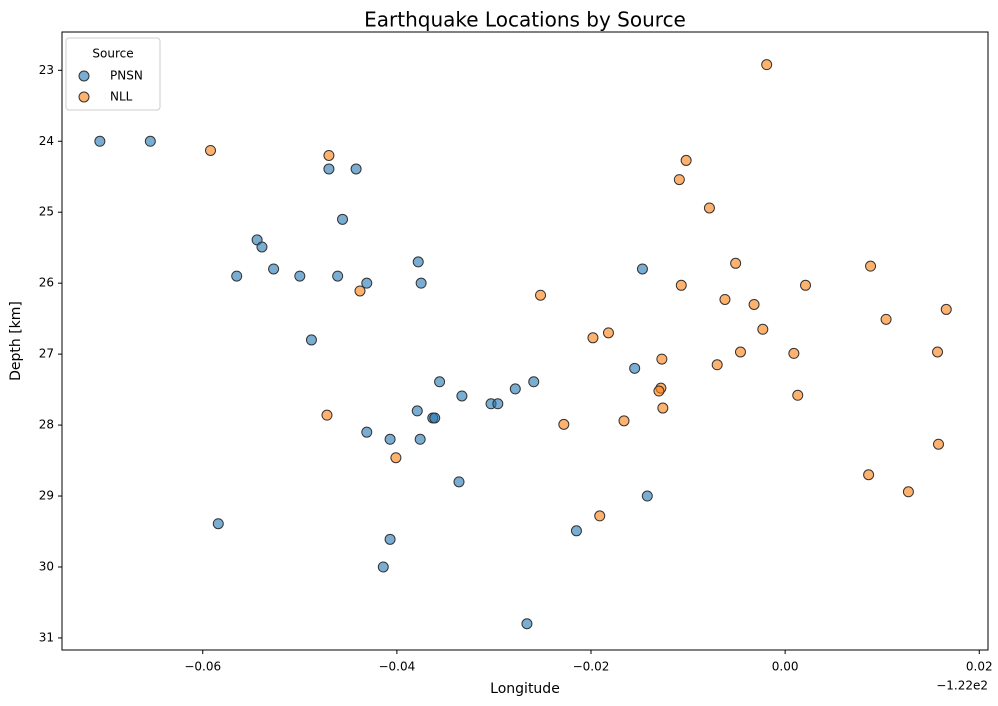 The height and width of the screenshot is (706, 998). I want to click on legend-box, so click(113, 74).